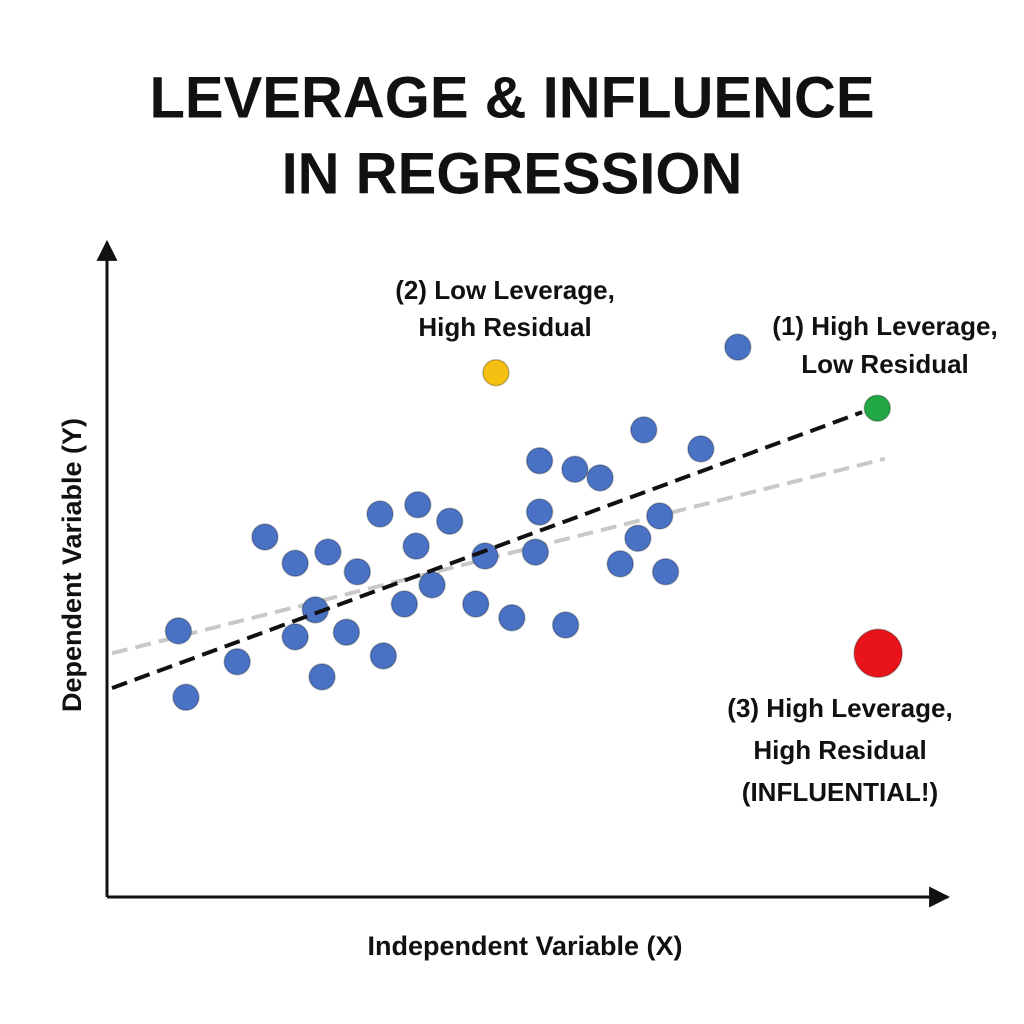 The image size is (1024, 1024). I want to click on y-axis-label: Dependent Variable (Y), so click(72, 565).